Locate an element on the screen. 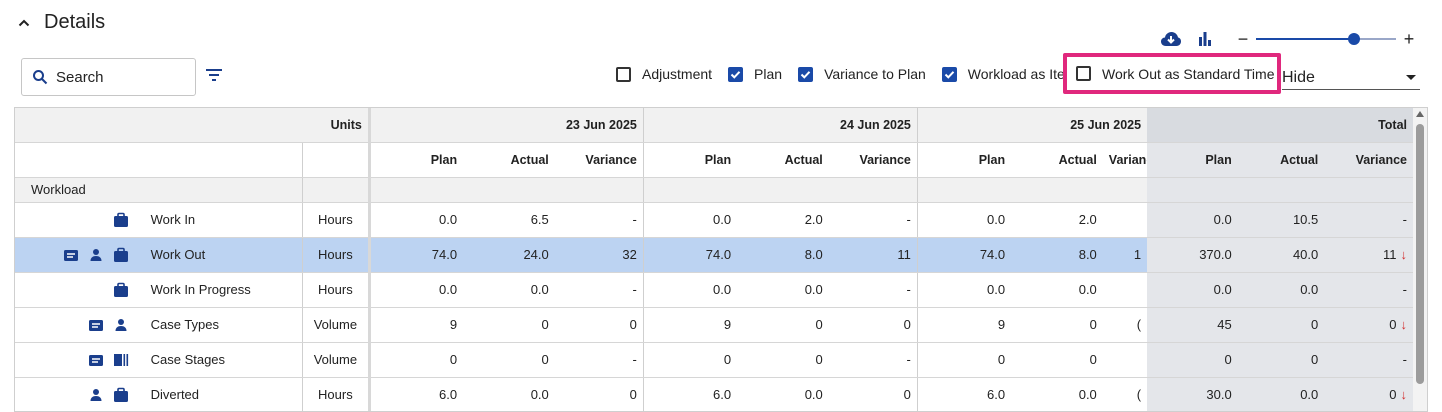  option-adjustment: Adjustment is located at coordinates (664, 74).